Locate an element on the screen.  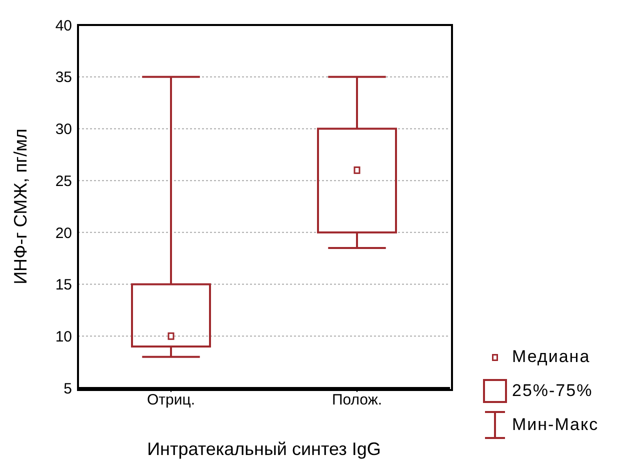
y-tick-label: 20 is located at coordinates (63, 233).